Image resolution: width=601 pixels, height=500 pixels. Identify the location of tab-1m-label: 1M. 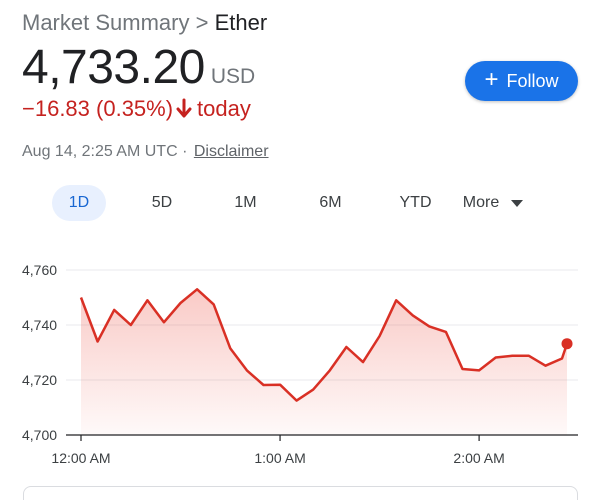
(245, 202).